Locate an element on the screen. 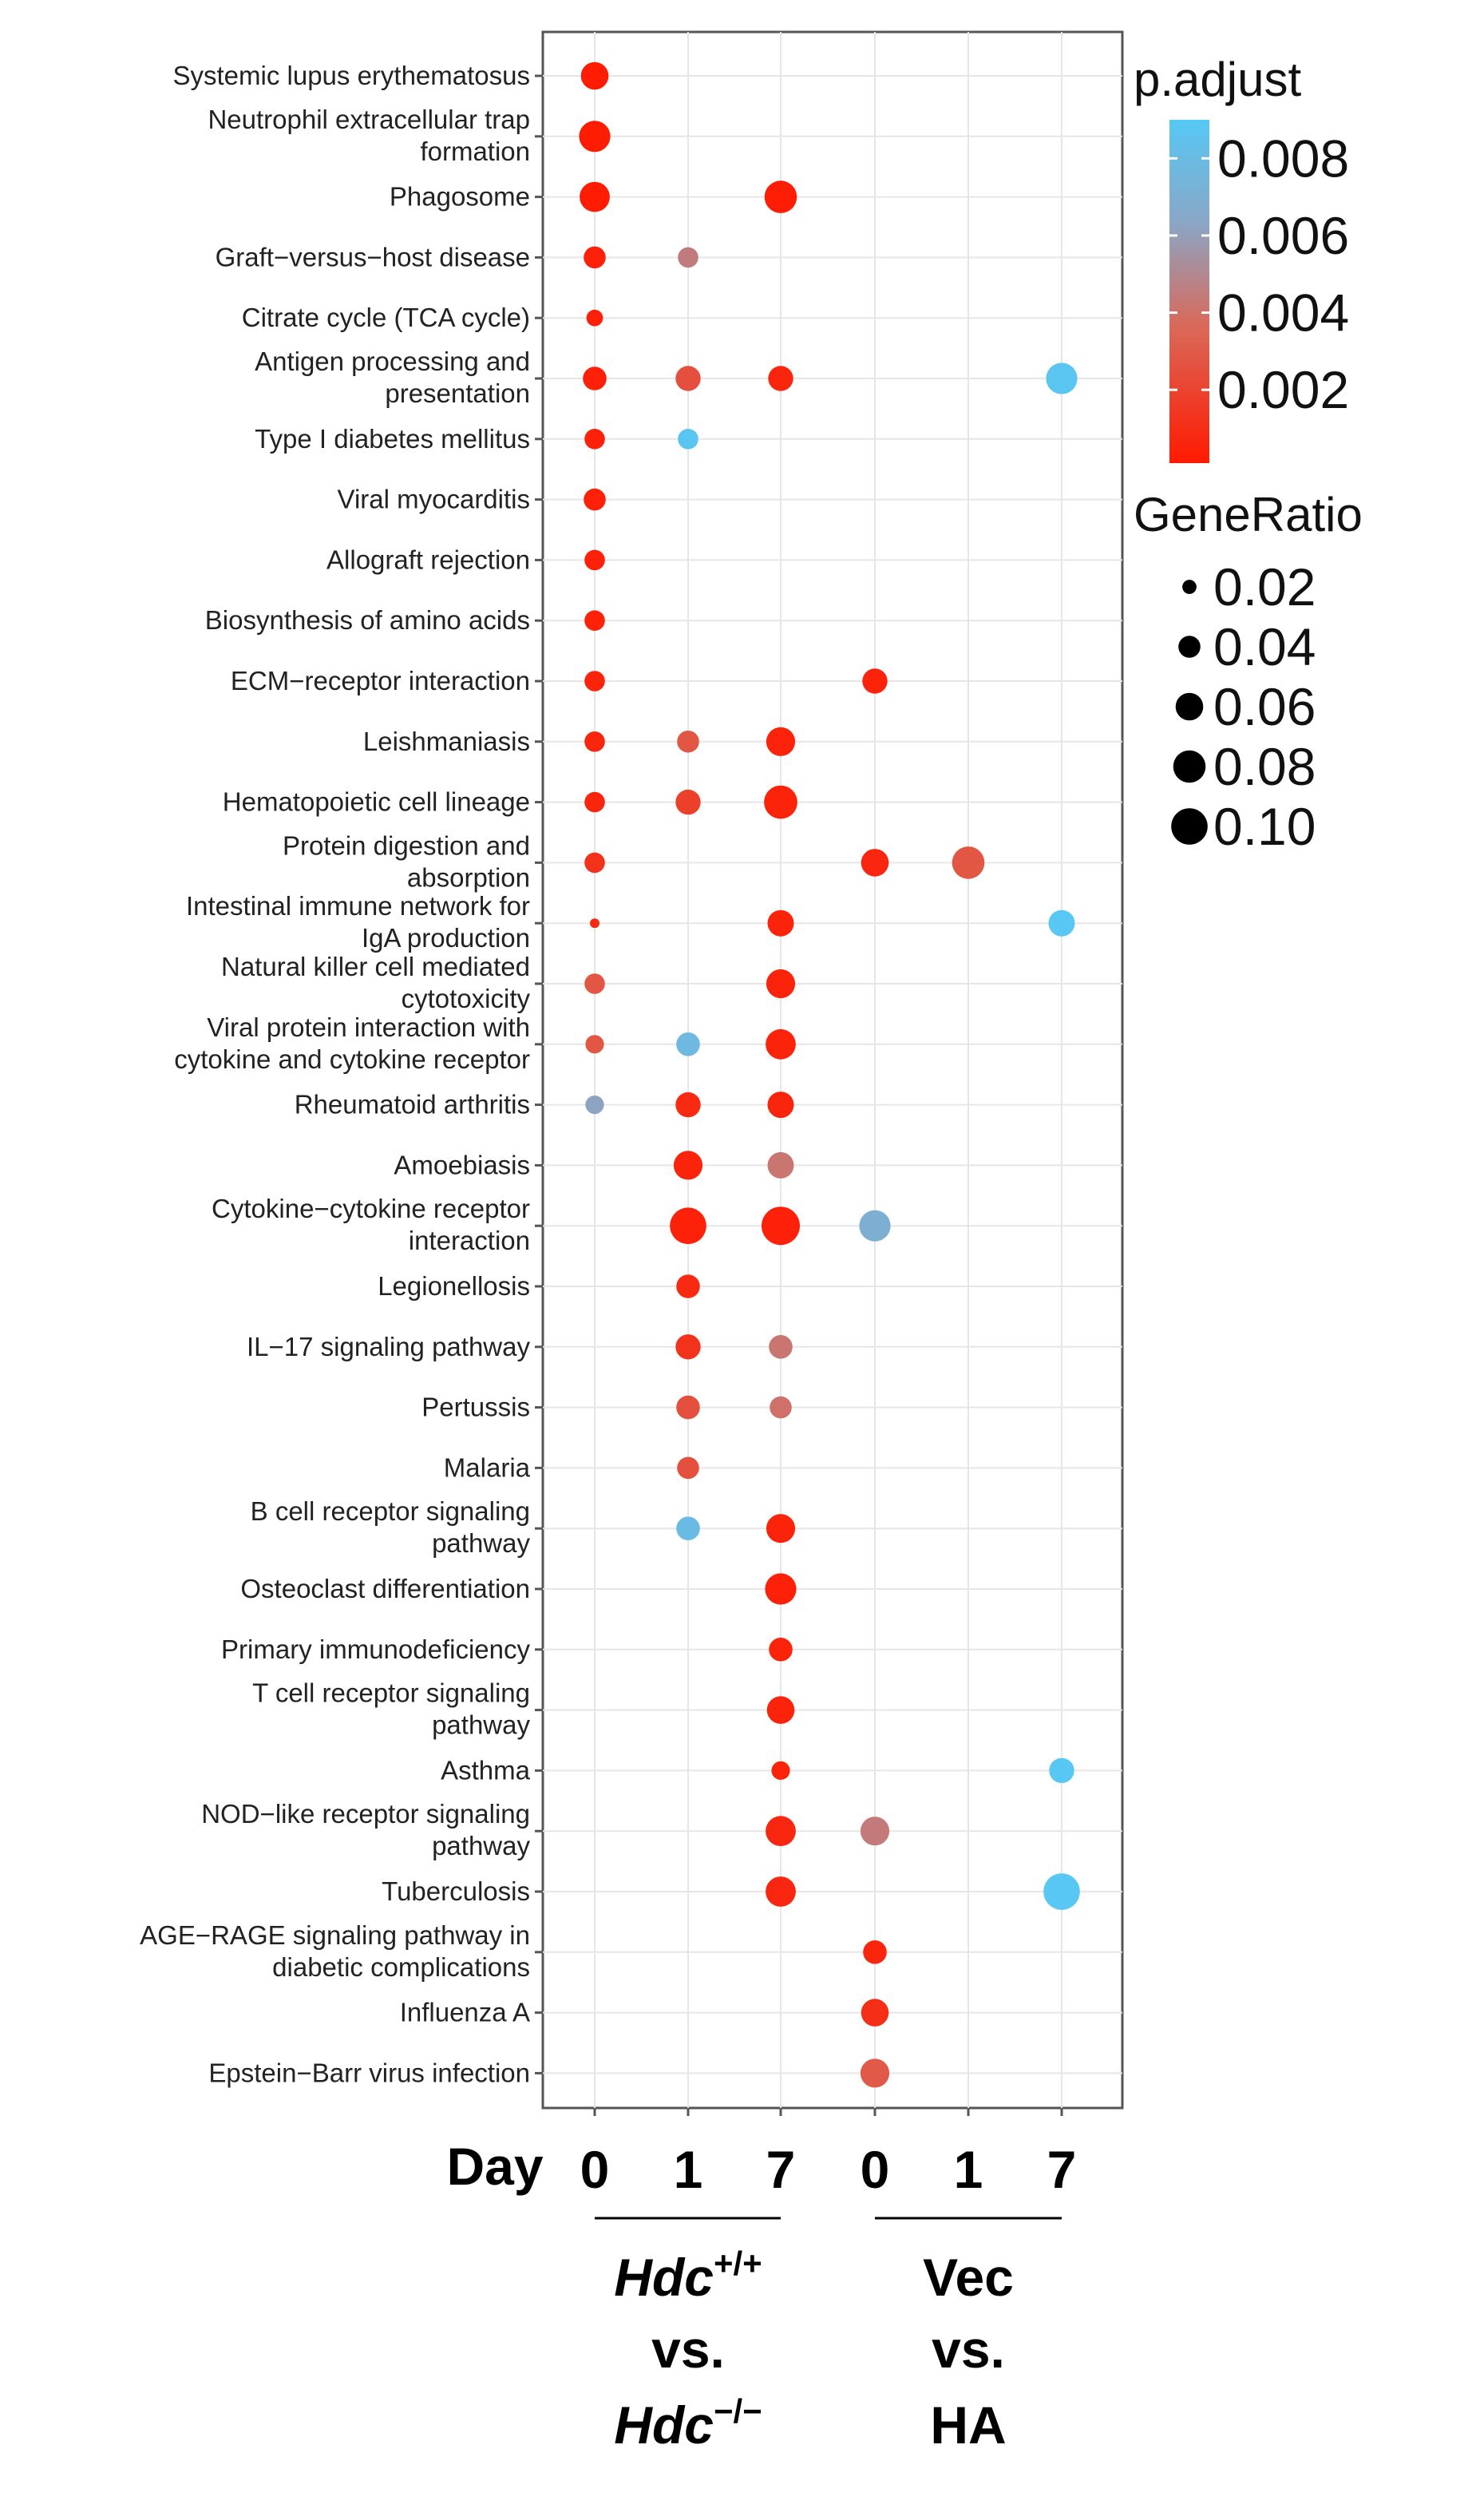  category-label-line: AGE−RAGE signaling pathway in is located at coordinates (335, 1935).